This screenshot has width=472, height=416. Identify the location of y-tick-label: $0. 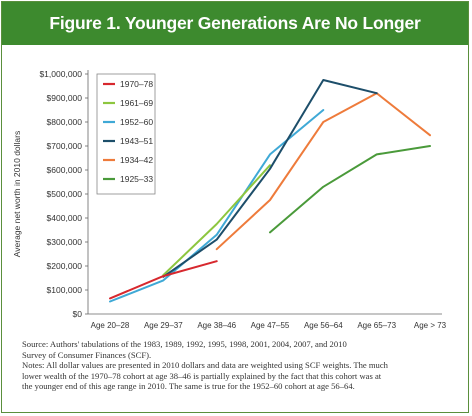
(78, 314).